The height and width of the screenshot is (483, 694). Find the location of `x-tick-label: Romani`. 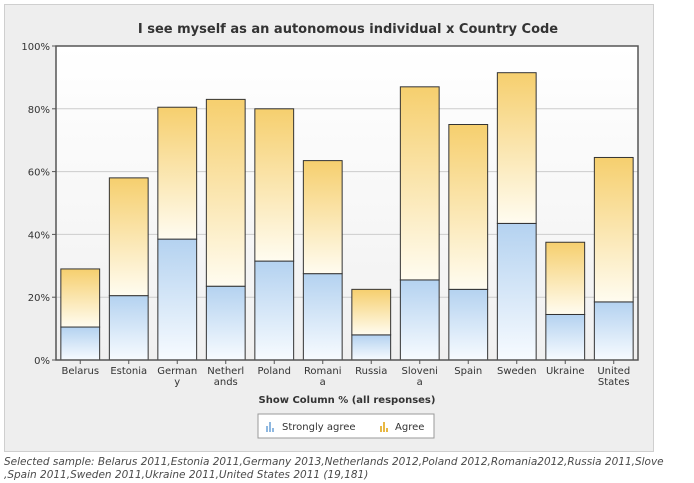

x-tick-label: Romani is located at coordinates (323, 371).